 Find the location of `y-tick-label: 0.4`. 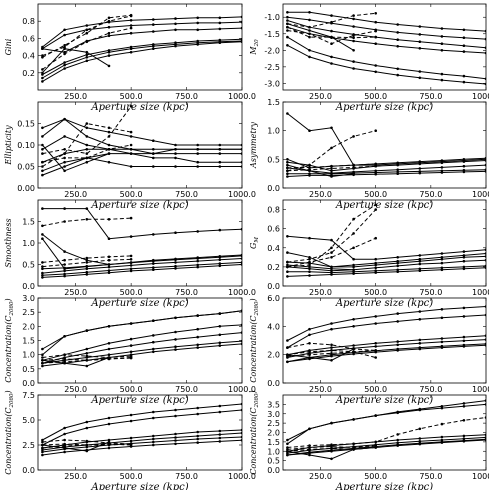

y-tick-label: 0.4 is located at coordinates (28, 56).